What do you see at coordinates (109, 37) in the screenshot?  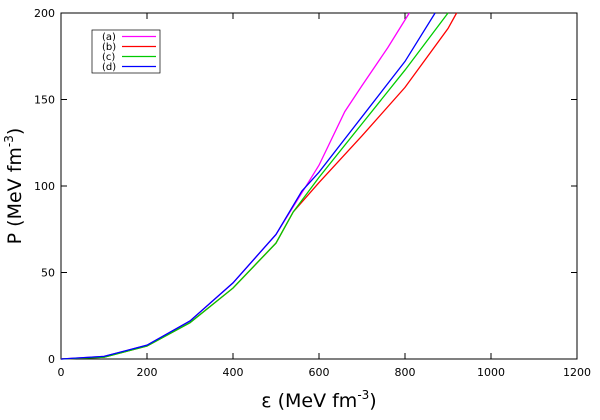 I see `legend-label: (a)` at bounding box center [109, 37].